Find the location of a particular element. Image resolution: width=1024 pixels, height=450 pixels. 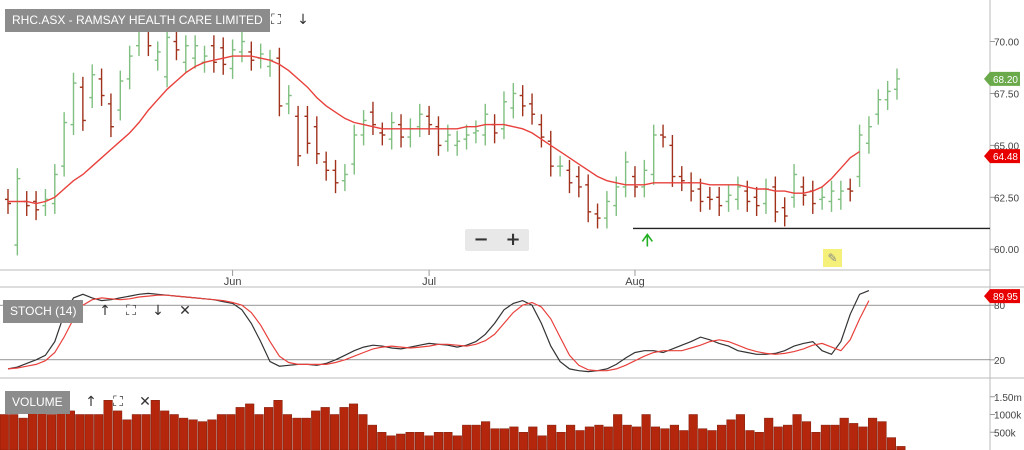

price-axis-label: 70.00 is located at coordinates (1006, 43).